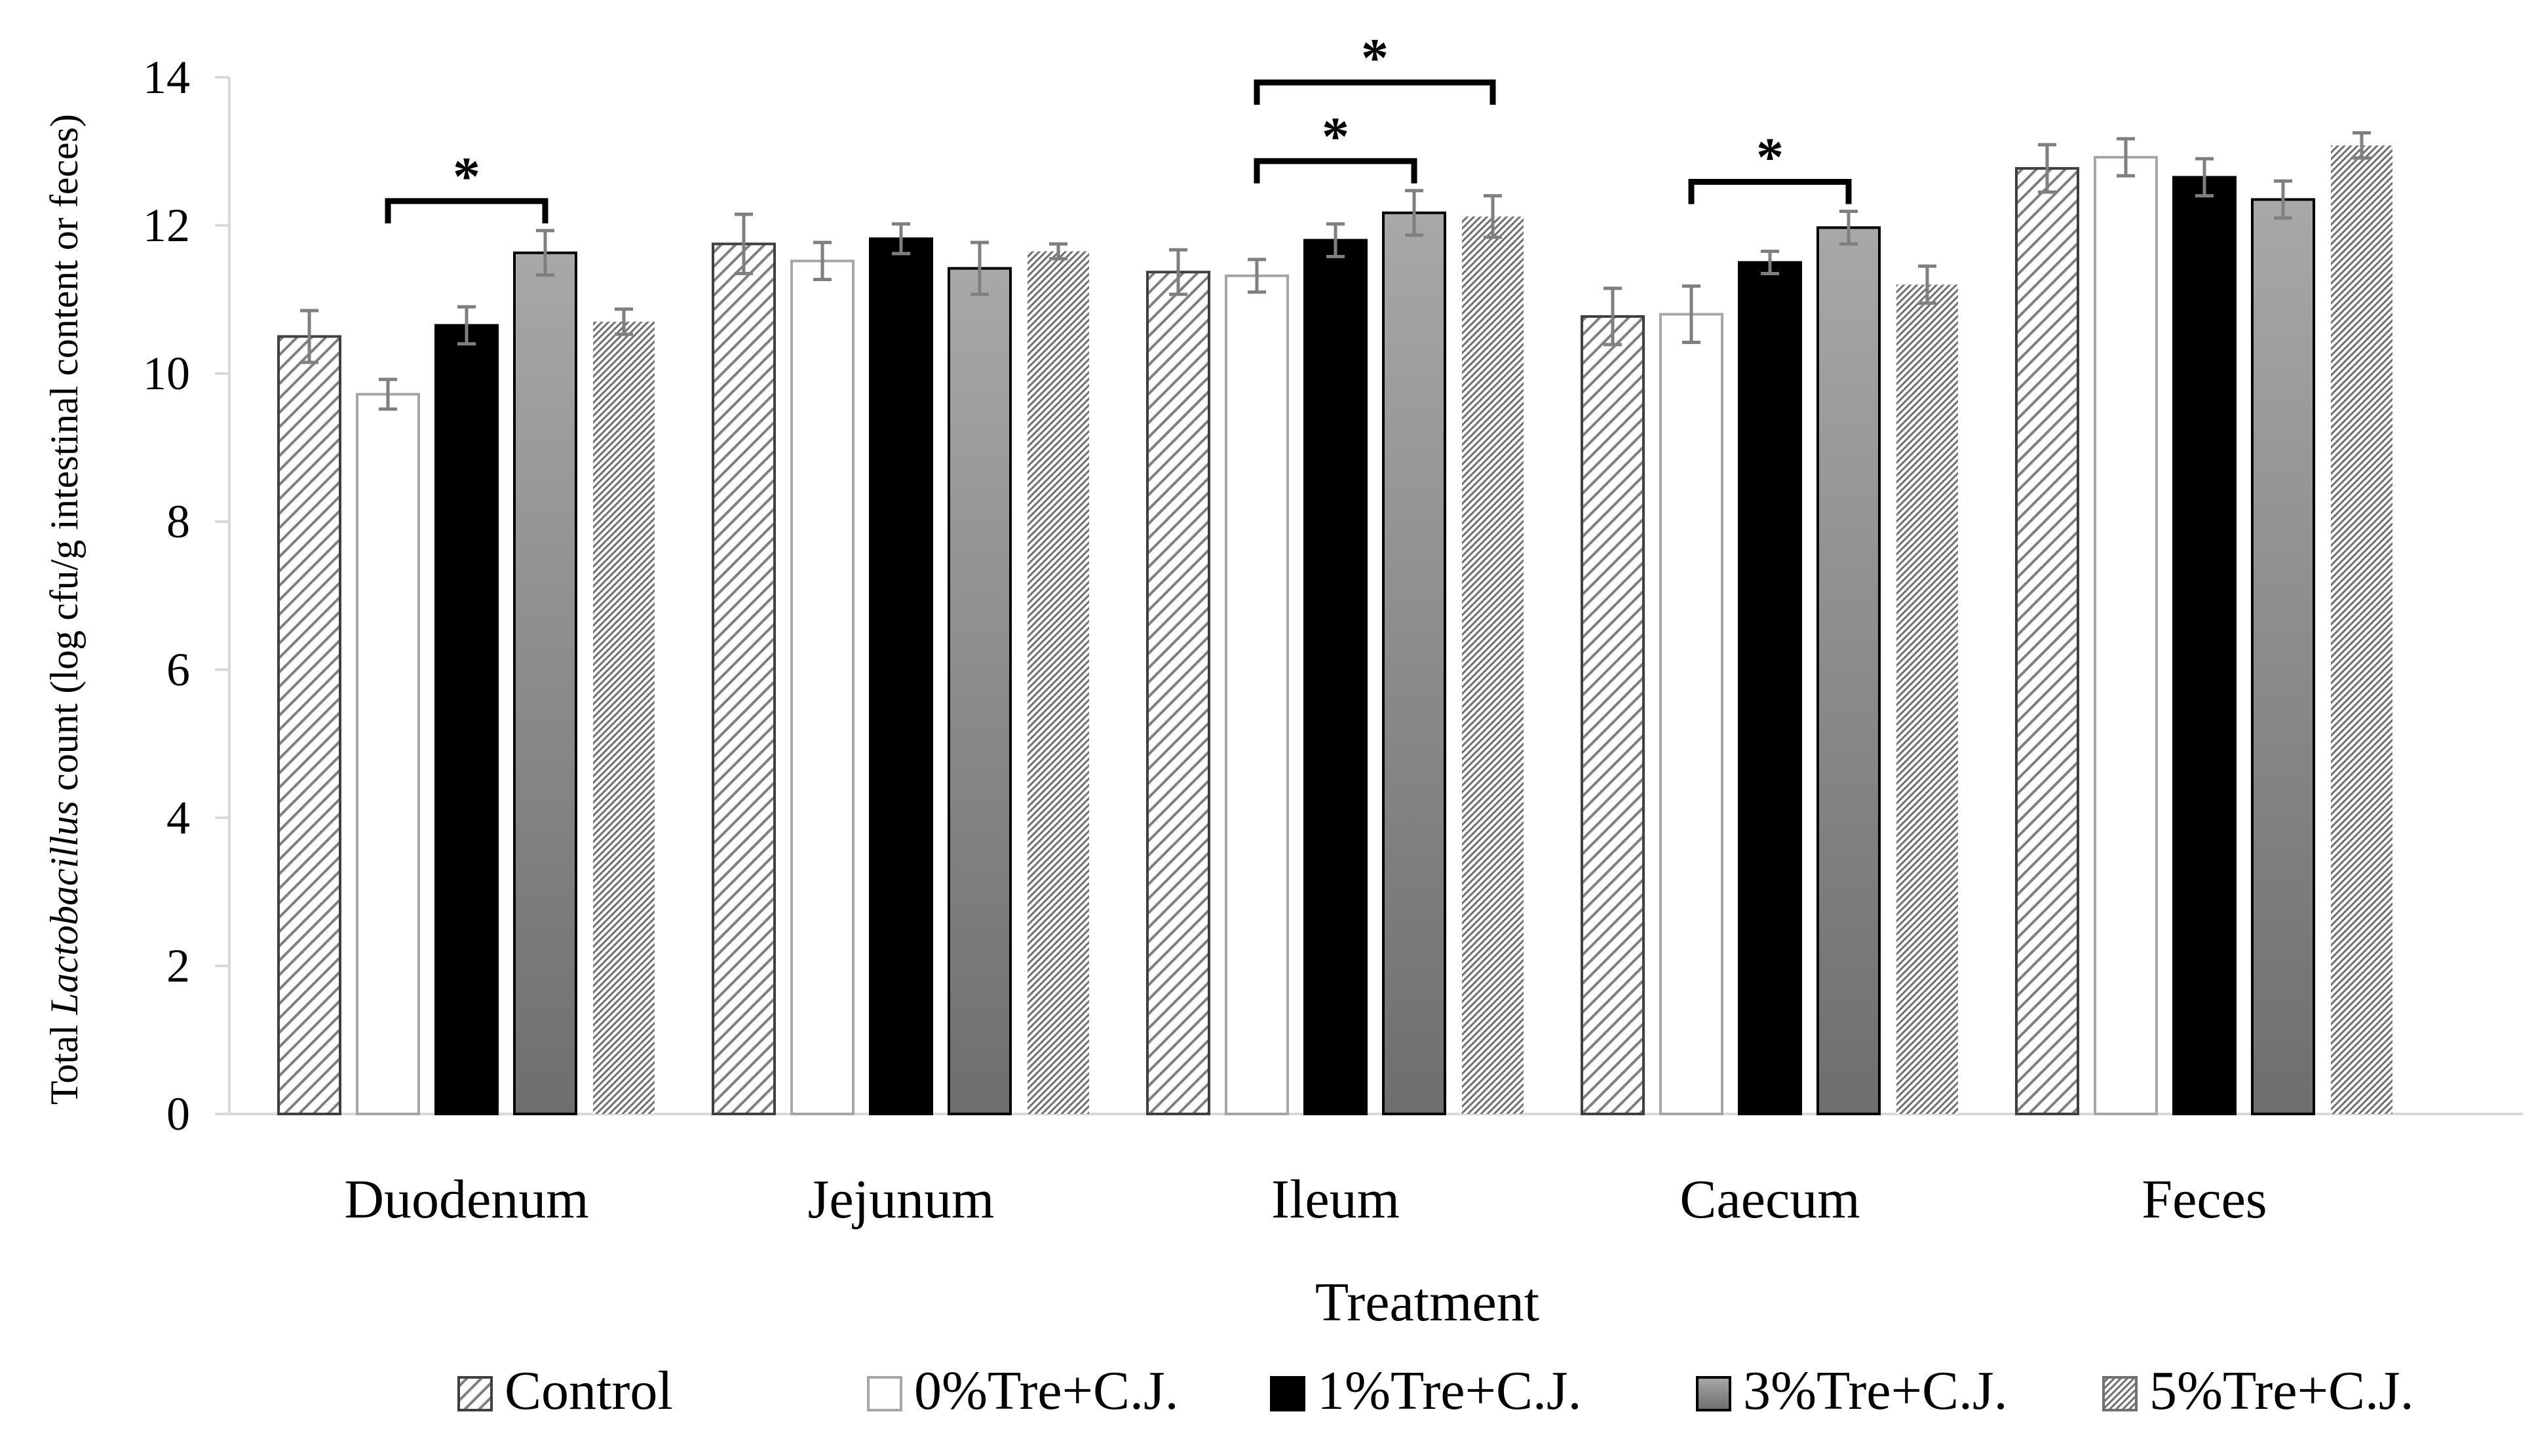 The image size is (2536, 1456). Describe the element at coordinates (1427, 1302) in the screenshot. I see `x-axis-title: Treatment` at that location.